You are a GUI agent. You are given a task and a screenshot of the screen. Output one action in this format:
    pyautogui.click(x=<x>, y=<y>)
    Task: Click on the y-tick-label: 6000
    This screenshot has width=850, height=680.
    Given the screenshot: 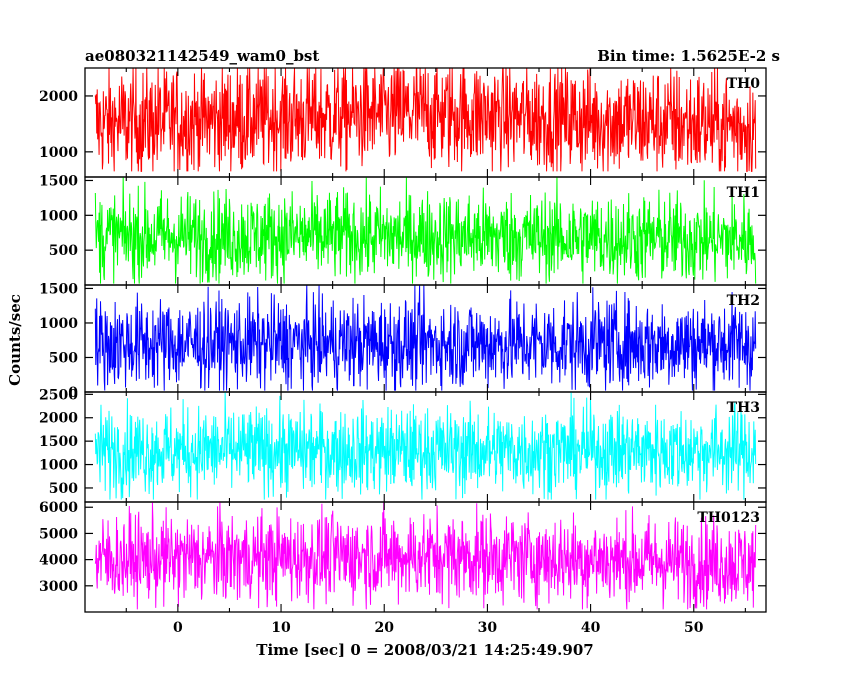 What is the action you would take?
    pyautogui.click(x=58, y=508)
    